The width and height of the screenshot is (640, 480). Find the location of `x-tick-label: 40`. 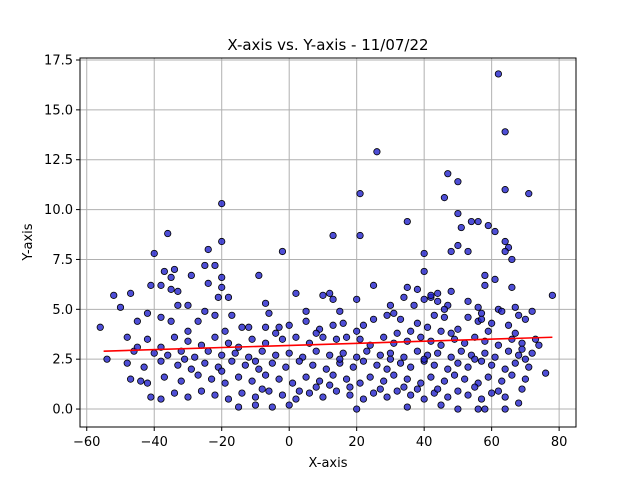

x-tick-label: 40 is located at coordinates (424, 442).